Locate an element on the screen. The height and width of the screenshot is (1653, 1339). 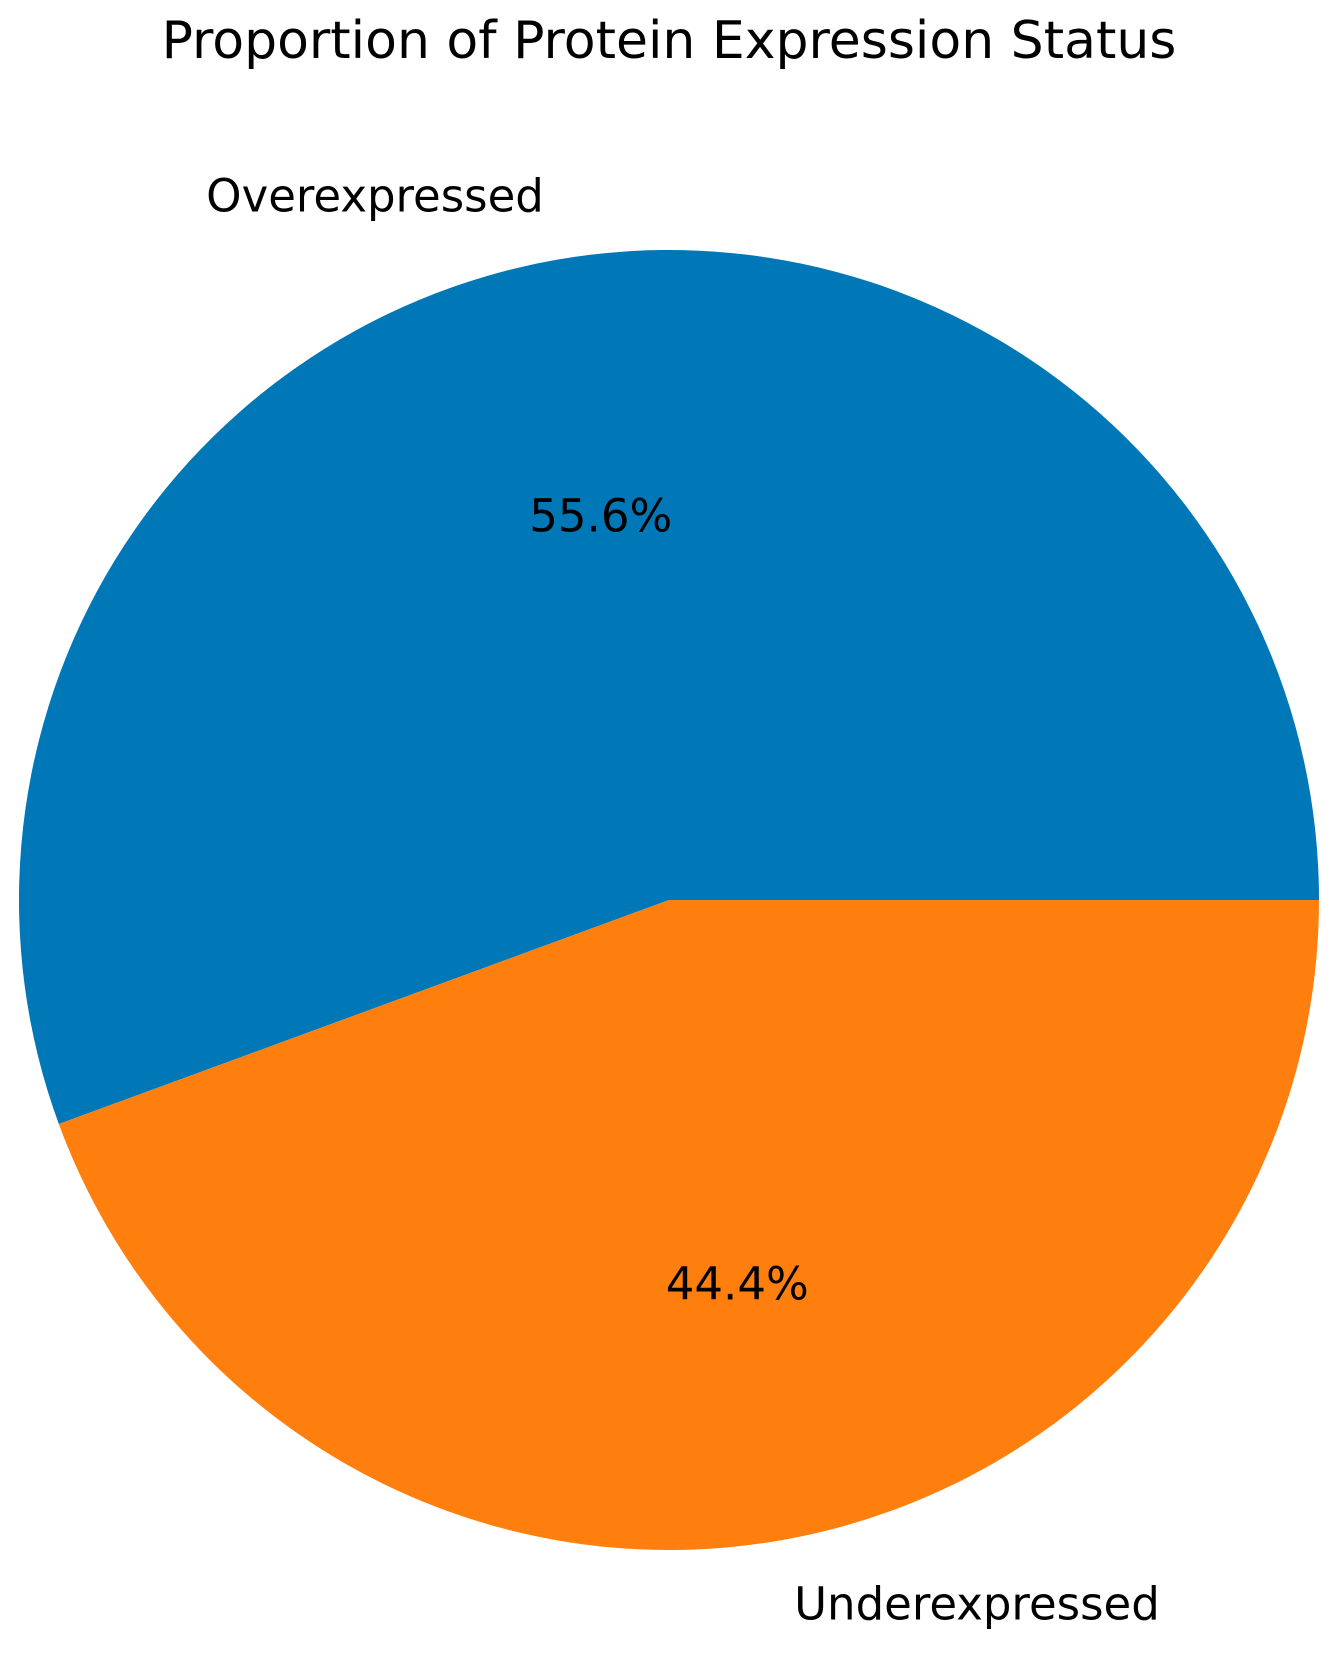
slice-category-label: Underexpressed is located at coordinates (977, 1603).